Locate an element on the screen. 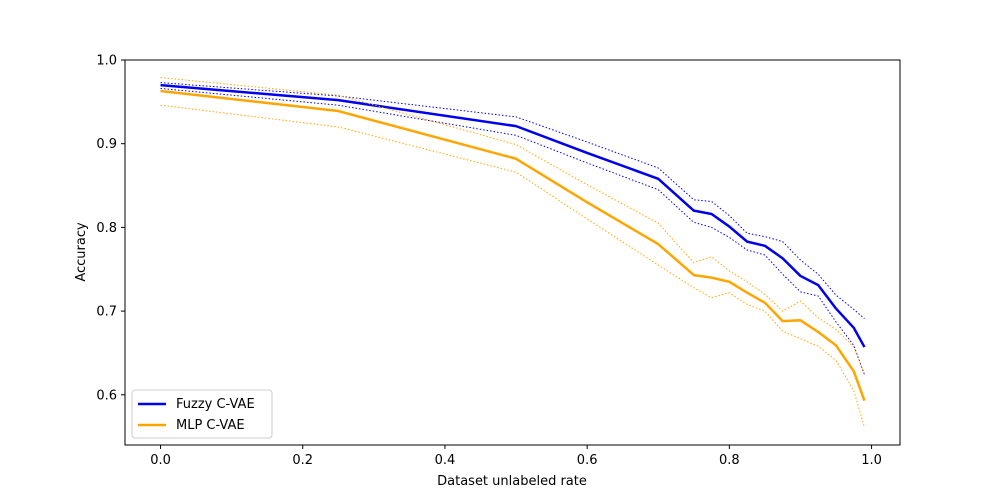 The width and height of the screenshot is (1000, 500). y-axis-label: Accuracy is located at coordinates (81, 252).